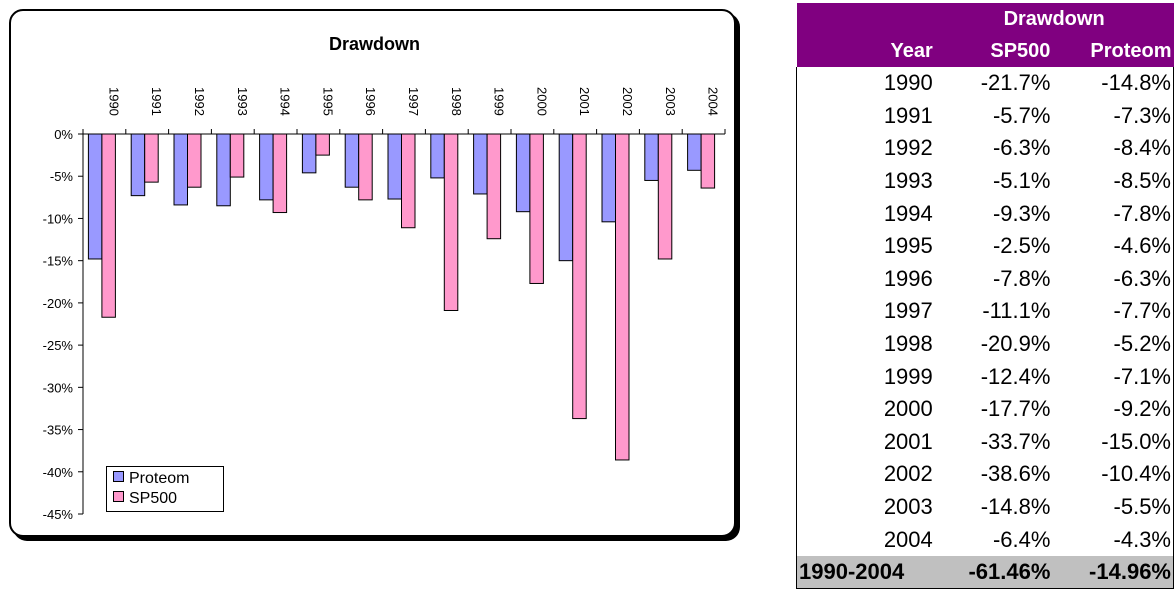 This screenshot has width=1176, height=594. What do you see at coordinates (1113, 376) in the screenshot?
I see `proteom-cell: -7.1%` at bounding box center [1113, 376].